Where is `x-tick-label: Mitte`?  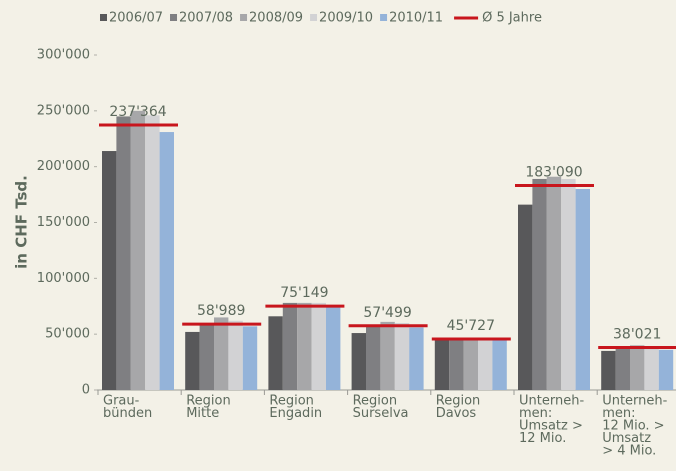
x-tick-label: Mitte is located at coordinates (202, 413).